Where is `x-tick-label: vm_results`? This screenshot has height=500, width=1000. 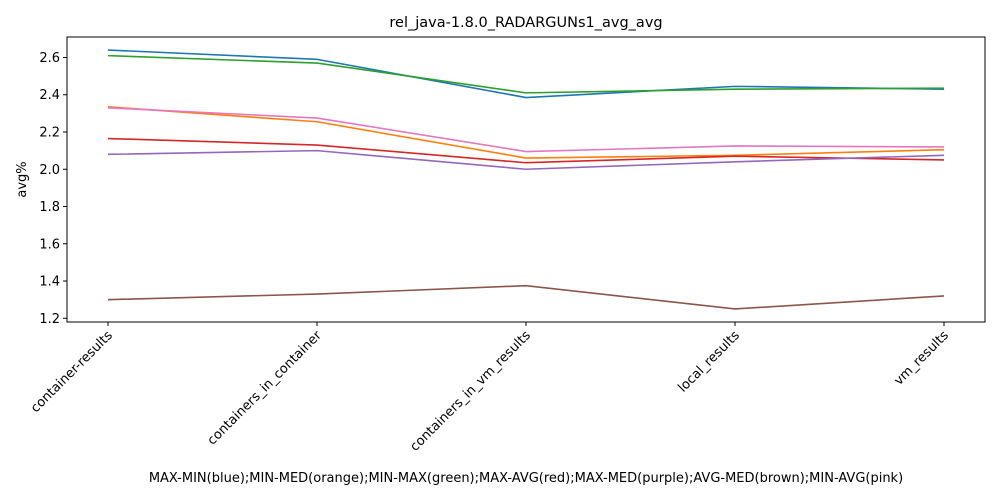 x-tick-label: vm_results is located at coordinates (921, 358).